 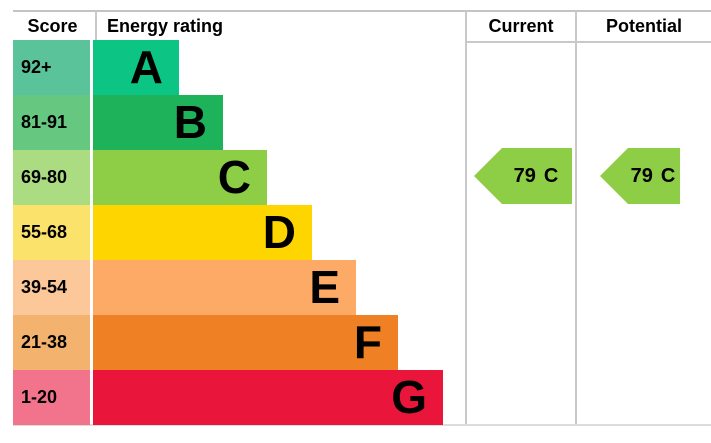 What do you see at coordinates (234, 176) in the screenshot?
I see `band-letter: C` at bounding box center [234, 176].